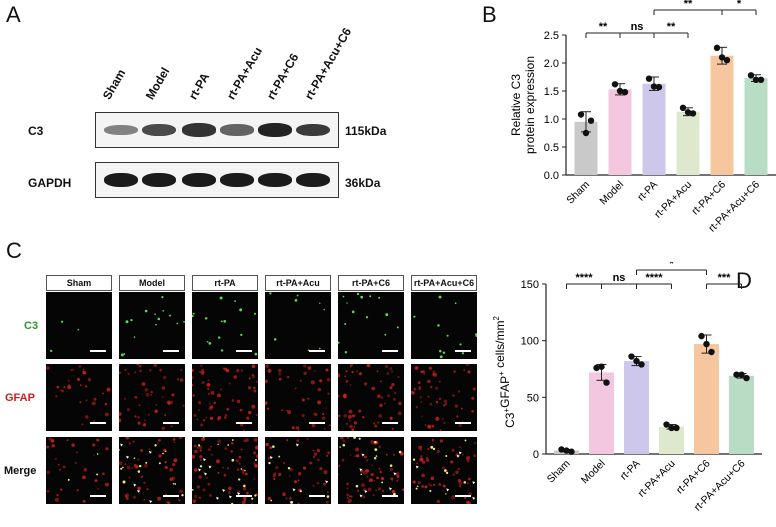 The height and width of the screenshot is (527, 776). What do you see at coordinates (50, 183) in the screenshot?
I see `blot-label-gapdh: GAPDH` at bounding box center [50, 183].